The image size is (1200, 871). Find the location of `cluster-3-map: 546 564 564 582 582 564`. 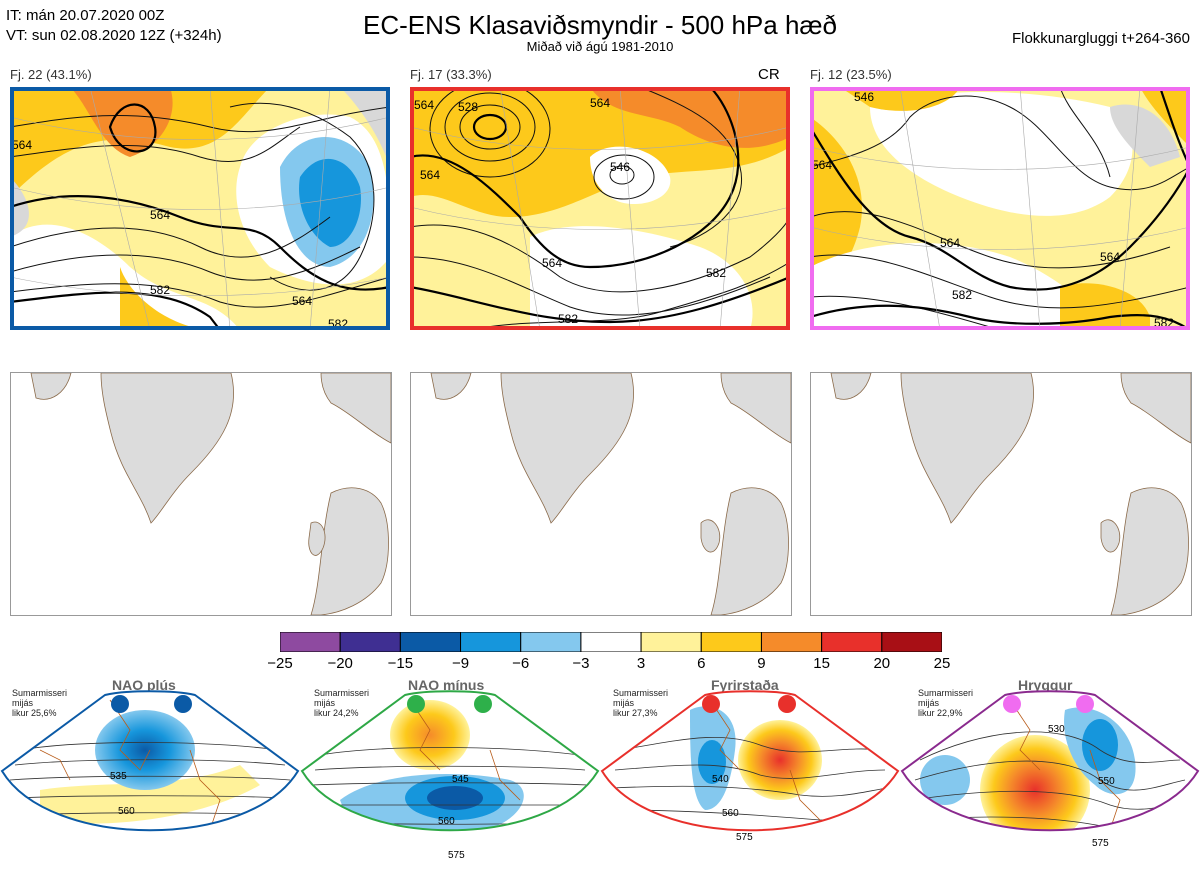

cluster-3-map: 546 564 564 582 582 564 is located at coordinates (1000, 208).